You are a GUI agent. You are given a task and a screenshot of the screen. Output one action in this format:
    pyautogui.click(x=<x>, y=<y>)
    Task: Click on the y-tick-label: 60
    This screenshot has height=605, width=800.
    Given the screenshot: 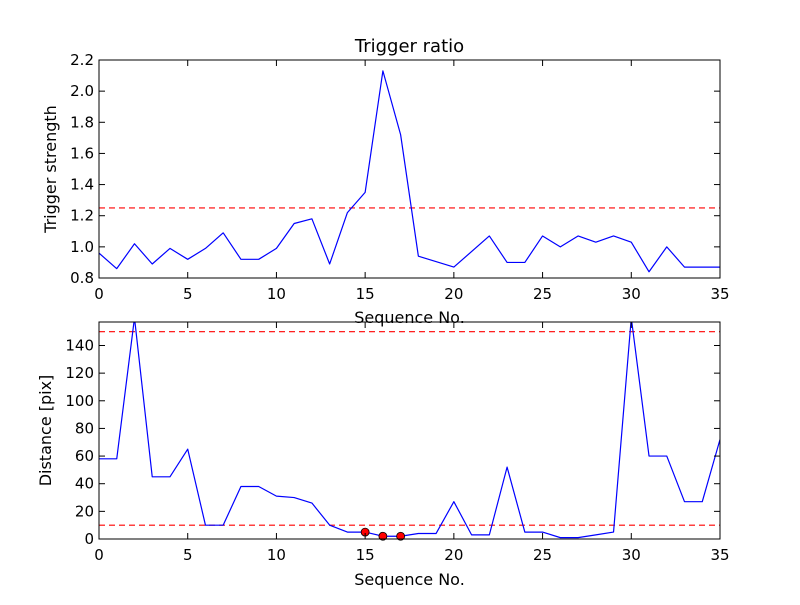 What is the action you would take?
    pyautogui.click(x=84, y=456)
    